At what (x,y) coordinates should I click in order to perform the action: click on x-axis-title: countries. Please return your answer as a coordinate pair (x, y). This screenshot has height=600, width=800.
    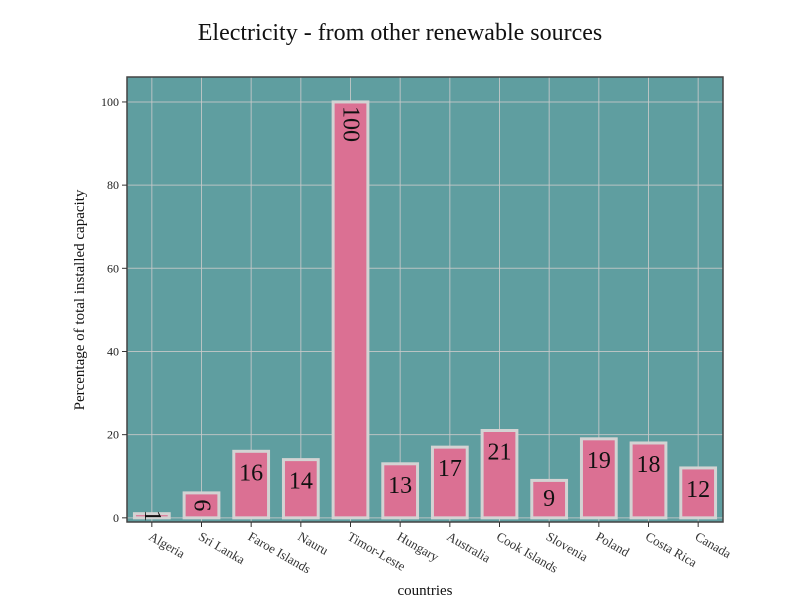
    Looking at the image, I should click on (425, 591).